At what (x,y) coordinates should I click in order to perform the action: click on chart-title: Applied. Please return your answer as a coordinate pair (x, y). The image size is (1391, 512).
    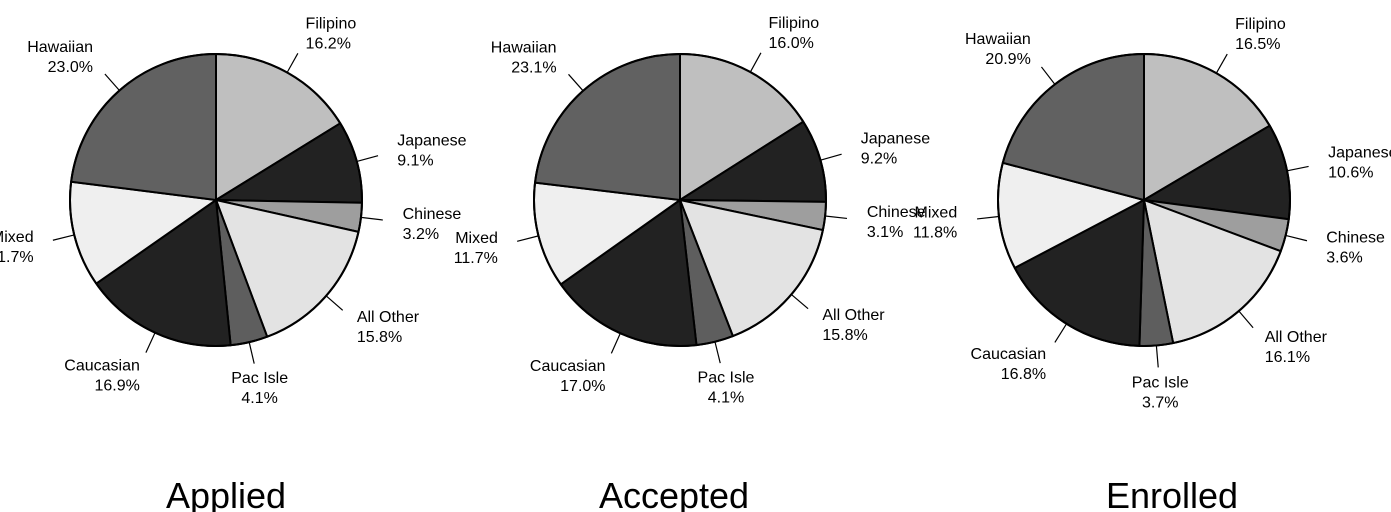
    Looking at the image, I should click on (226, 493).